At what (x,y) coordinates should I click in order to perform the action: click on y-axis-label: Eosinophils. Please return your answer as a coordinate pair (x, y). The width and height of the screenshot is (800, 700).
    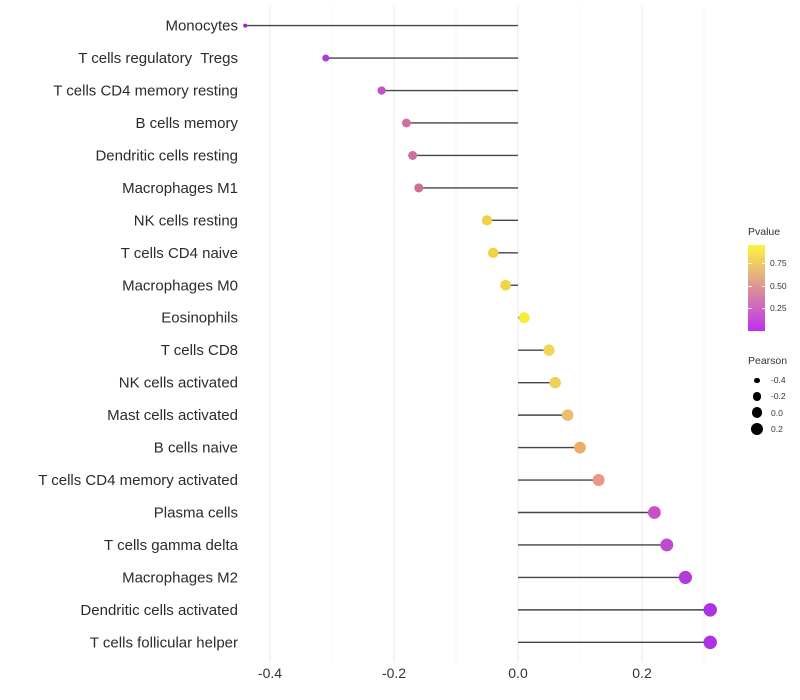
    Looking at the image, I should click on (199, 318).